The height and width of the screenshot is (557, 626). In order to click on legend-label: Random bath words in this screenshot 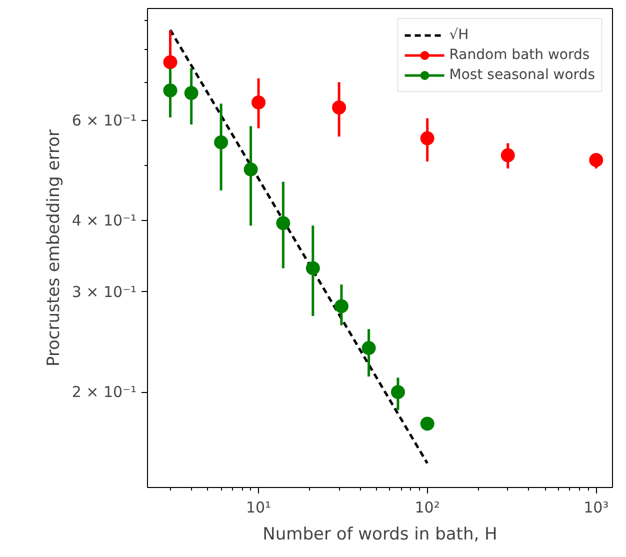, I will do `click(519, 55)`.